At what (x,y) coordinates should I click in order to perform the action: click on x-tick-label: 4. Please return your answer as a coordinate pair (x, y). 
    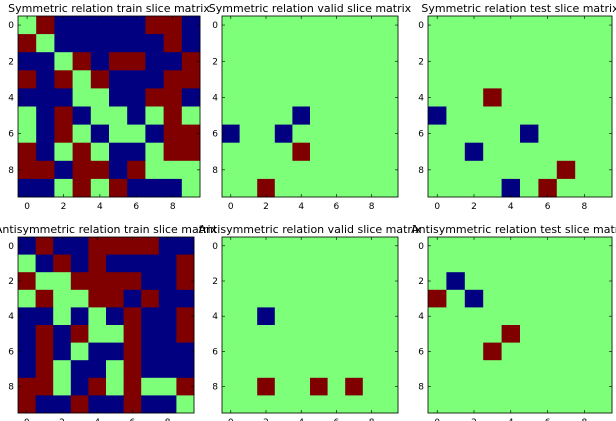
    Looking at the image, I should click on (100, 207).